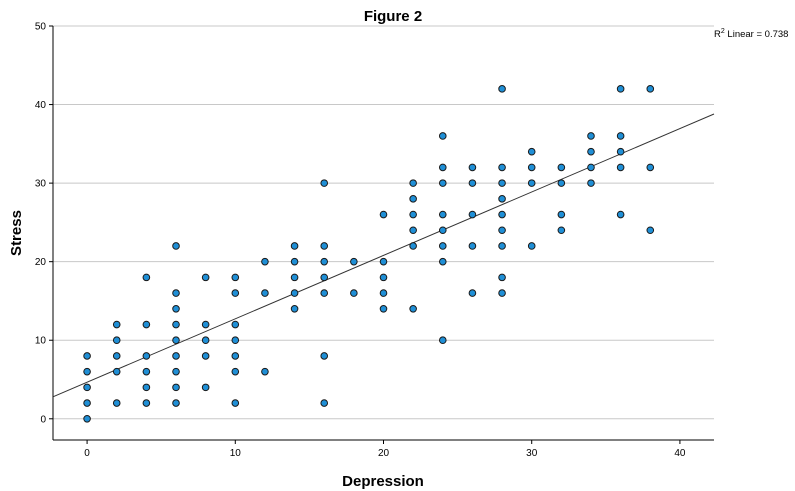 The width and height of the screenshot is (795, 491). Describe the element at coordinates (41, 341) in the screenshot. I see `y-tick-label-10: 10` at that location.